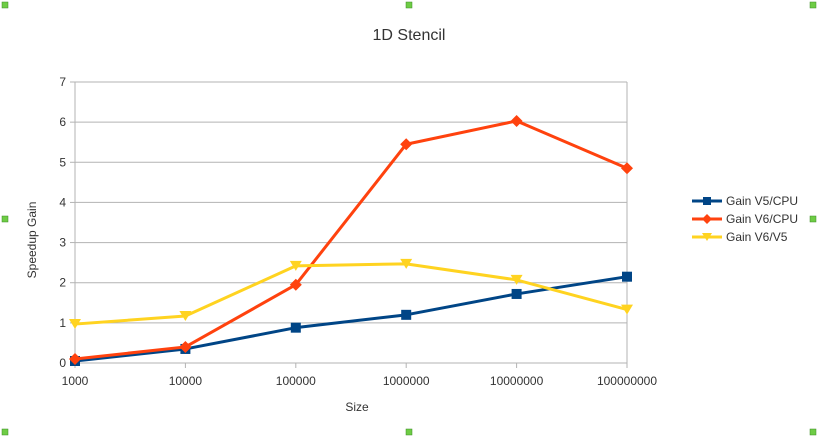  I want to click on legend-item: Gain V6/CPU, so click(745, 219).